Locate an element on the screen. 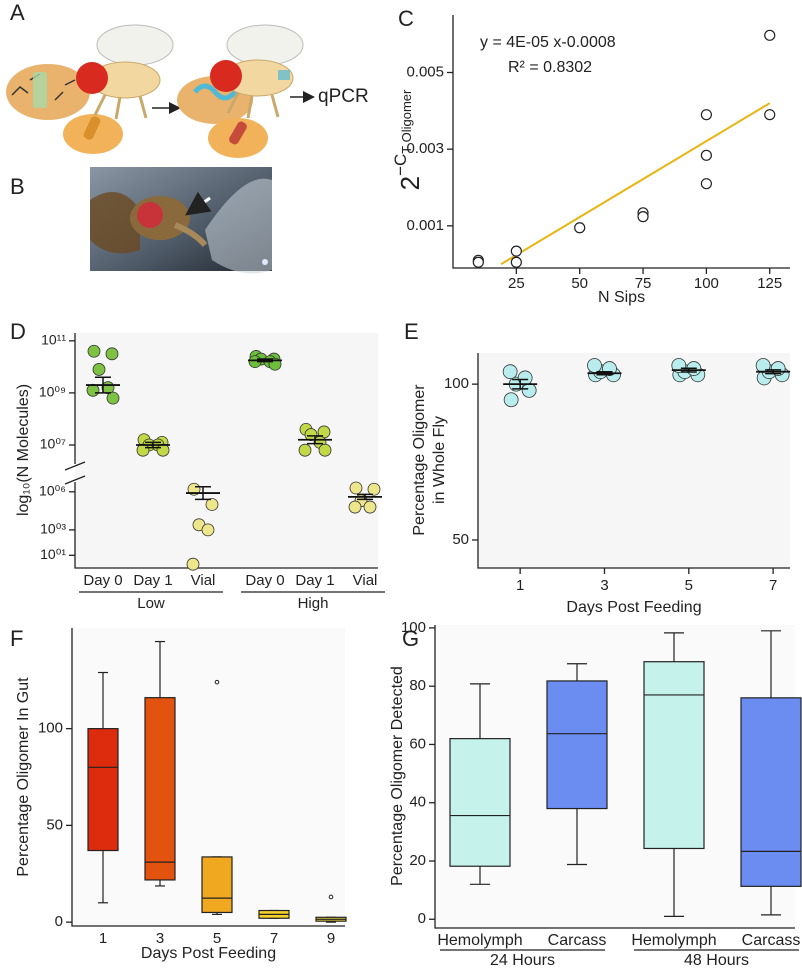 The height and width of the screenshot is (969, 802). y-tick-label: 10⁰⁷ is located at coordinates (53, 444).